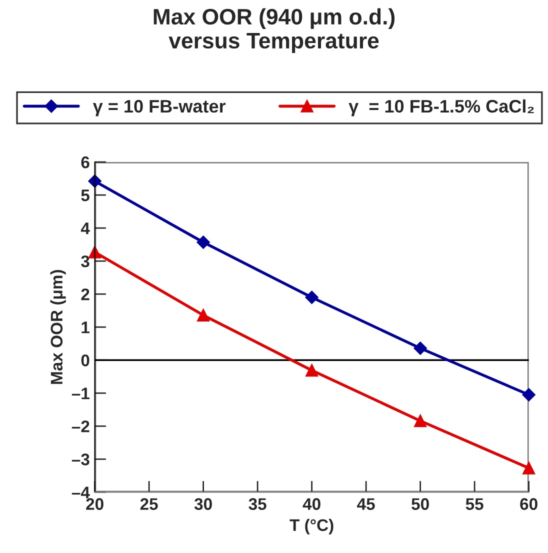 This screenshot has height=553, width=548. Describe the element at coordinates (58, 327) in the screenshot. I see `y-axis-title: Max OOR (μm)` at that location.